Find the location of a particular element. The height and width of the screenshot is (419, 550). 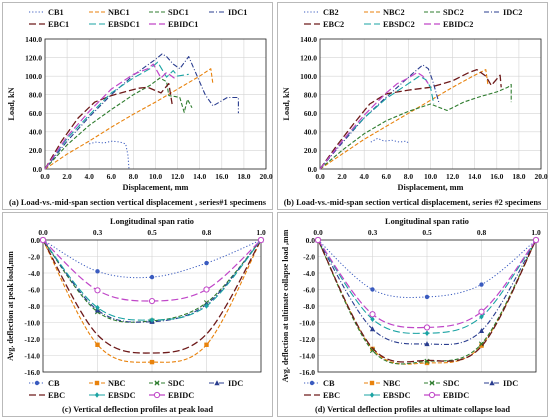

chart-d-ytick-label: 0.0 is located at coordinates (311, 240).